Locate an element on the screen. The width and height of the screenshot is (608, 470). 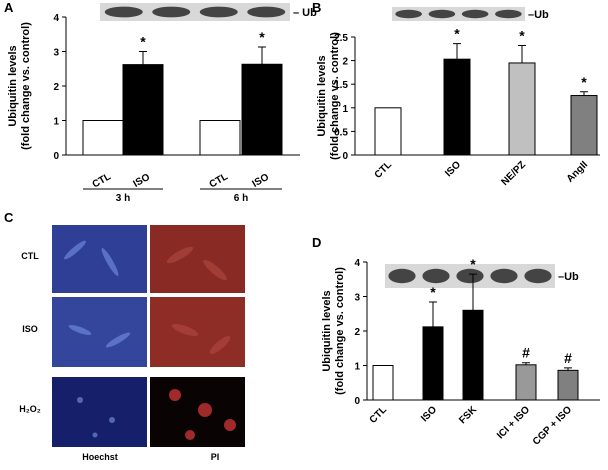
column-label: Hoechst is located at coordinates (100, 457).